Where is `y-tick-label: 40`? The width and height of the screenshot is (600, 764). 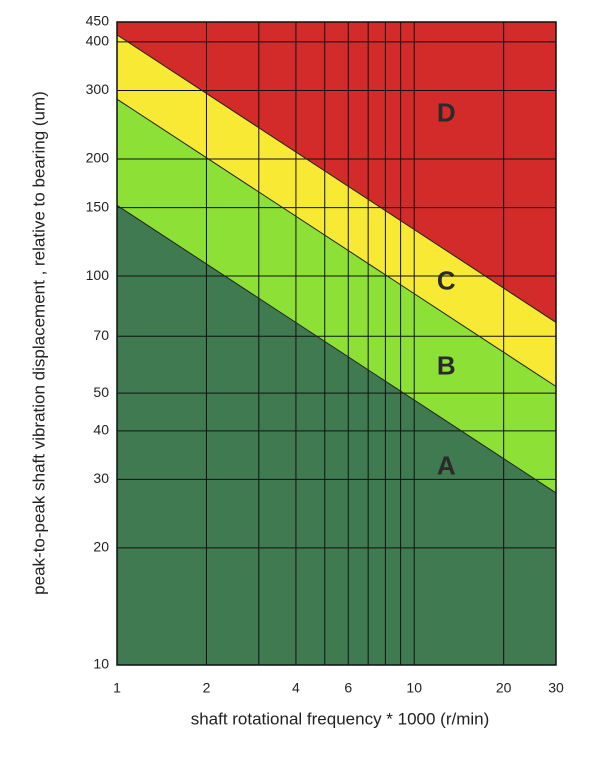
y-tick-label: 40 is located at coordinates (101, 430).